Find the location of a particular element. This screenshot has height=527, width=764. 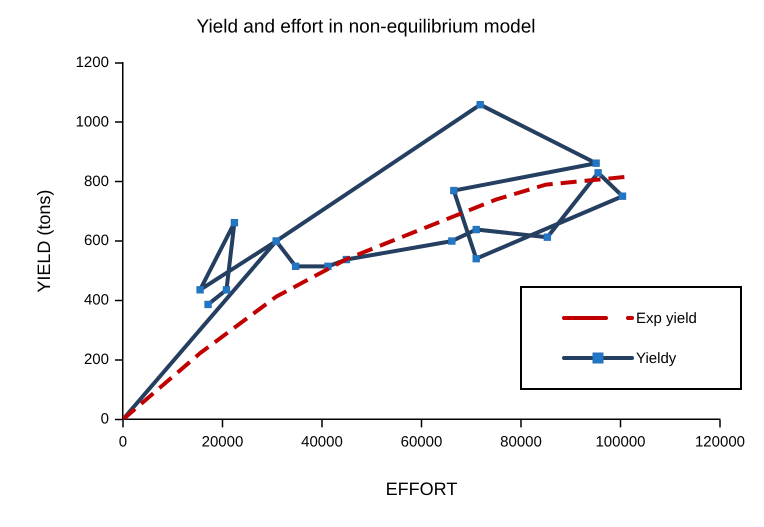

y-axis-title: YIELD (tons) is located at coordinates (44, 241).